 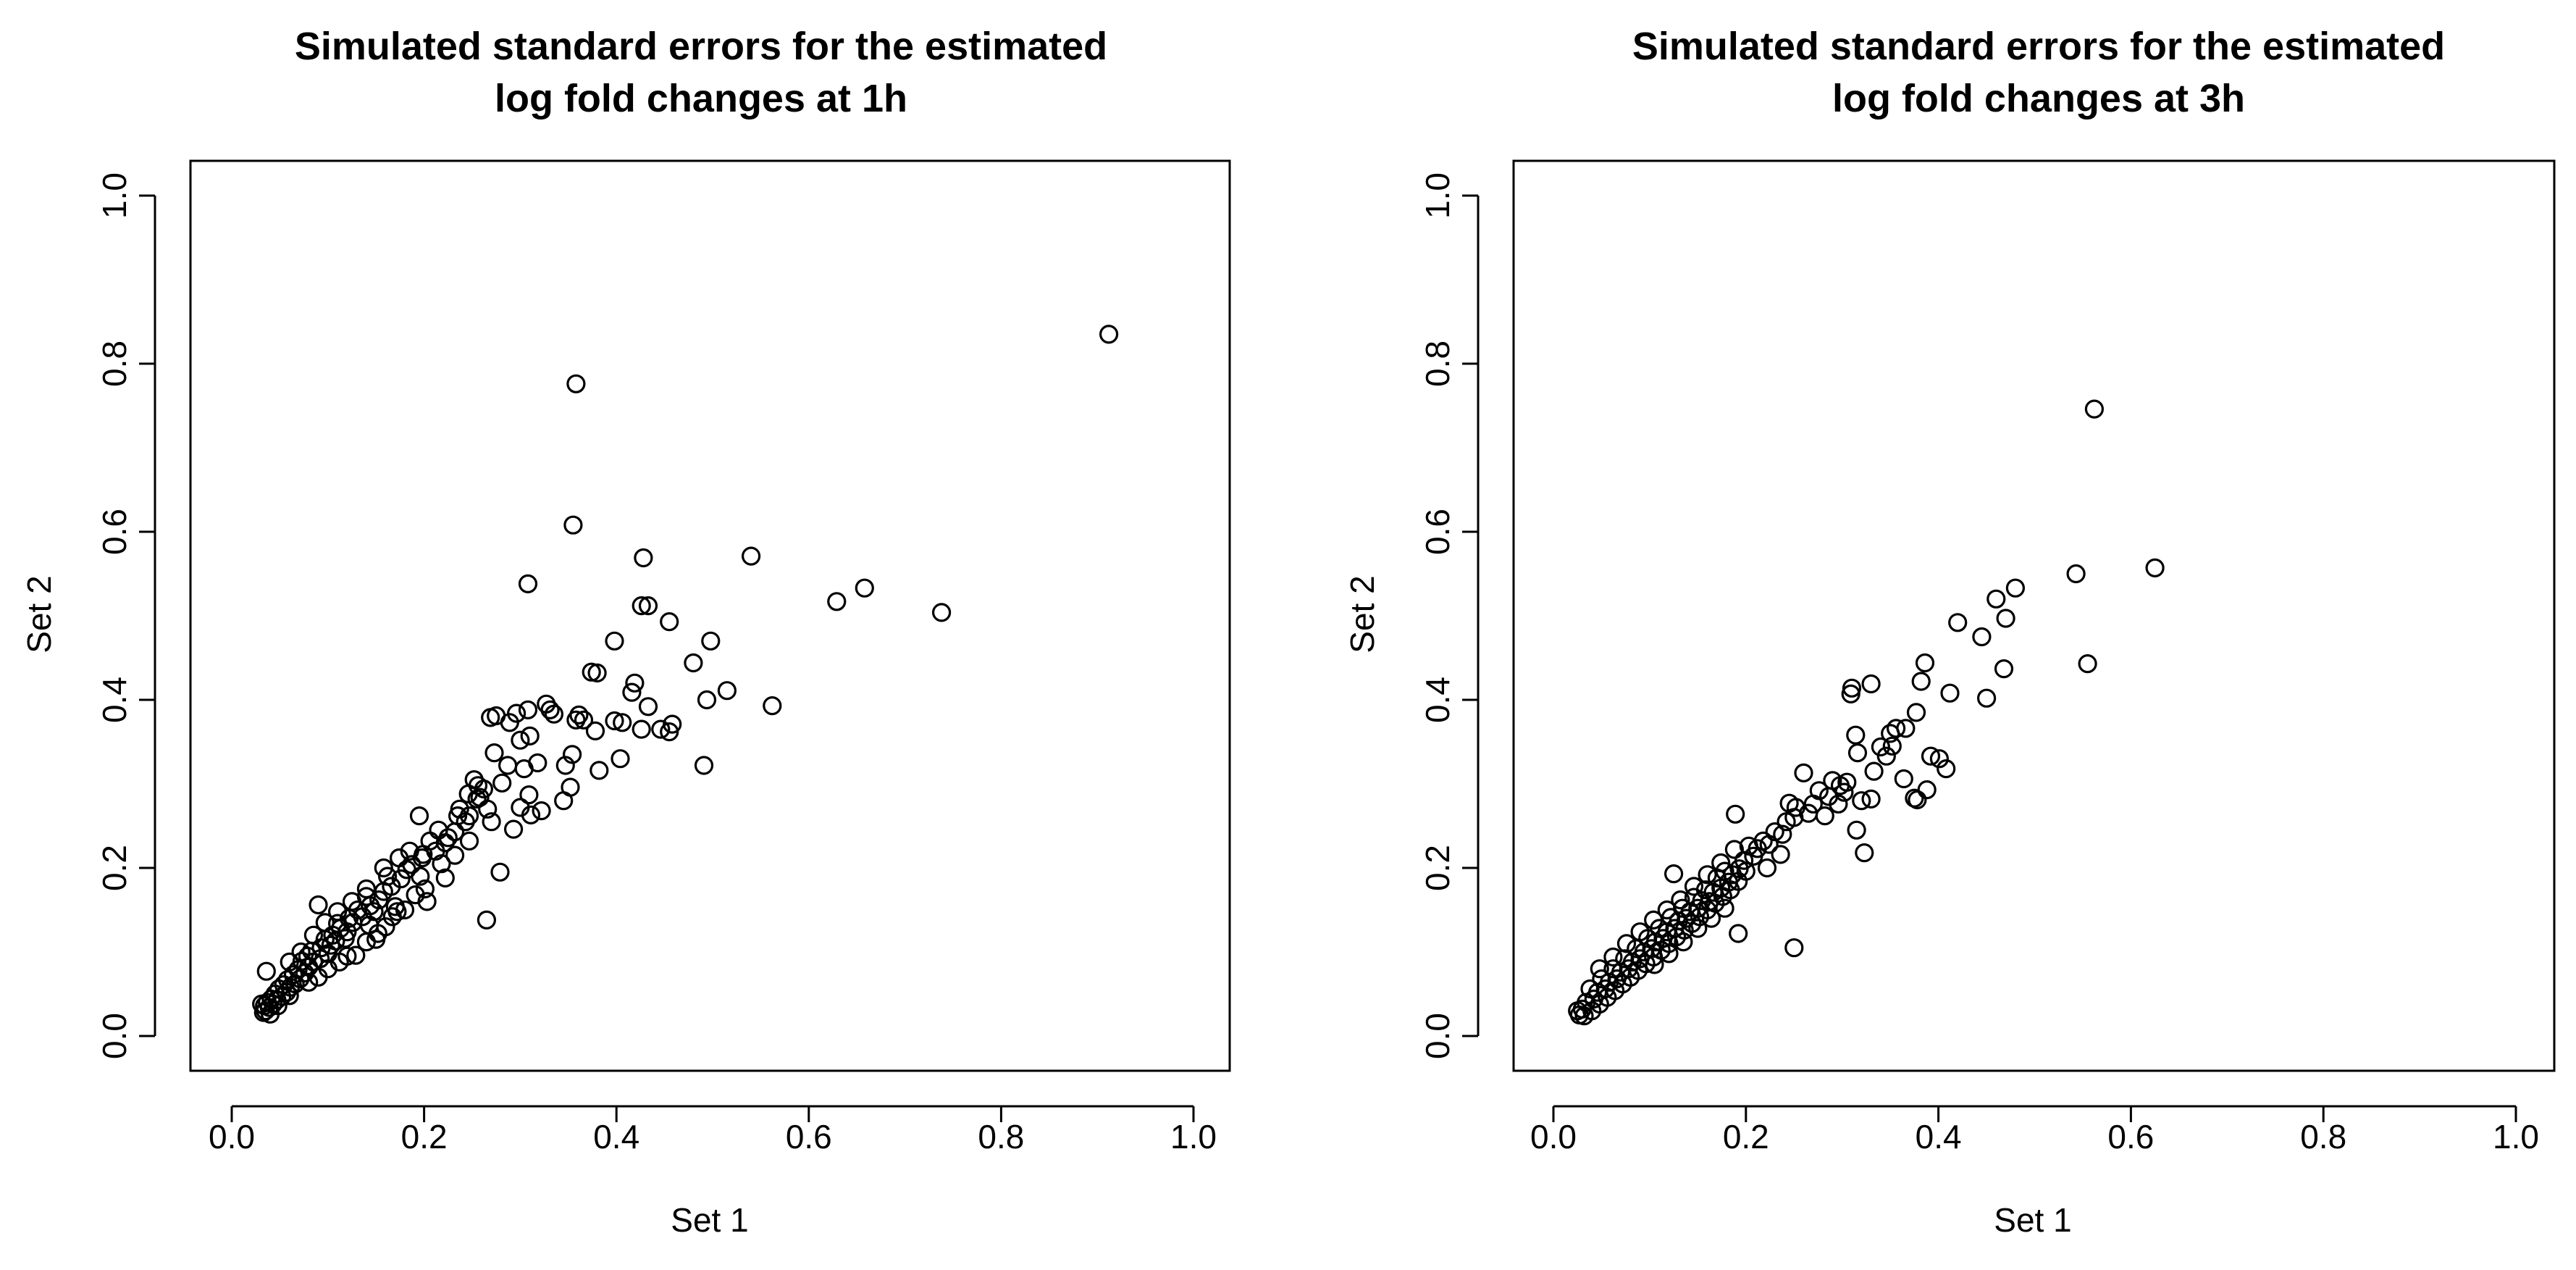 I want to click on y-tick-label: 0.2, so click(x=114, y=868).